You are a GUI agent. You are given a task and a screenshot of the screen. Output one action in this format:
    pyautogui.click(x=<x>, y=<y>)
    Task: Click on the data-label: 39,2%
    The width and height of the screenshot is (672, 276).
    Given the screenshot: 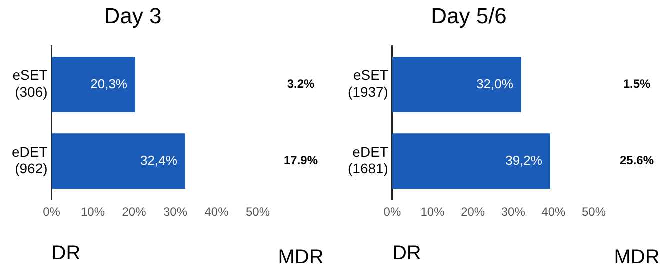 What is the action you would take?
    pyautogui.click(x=524, y=160)
    